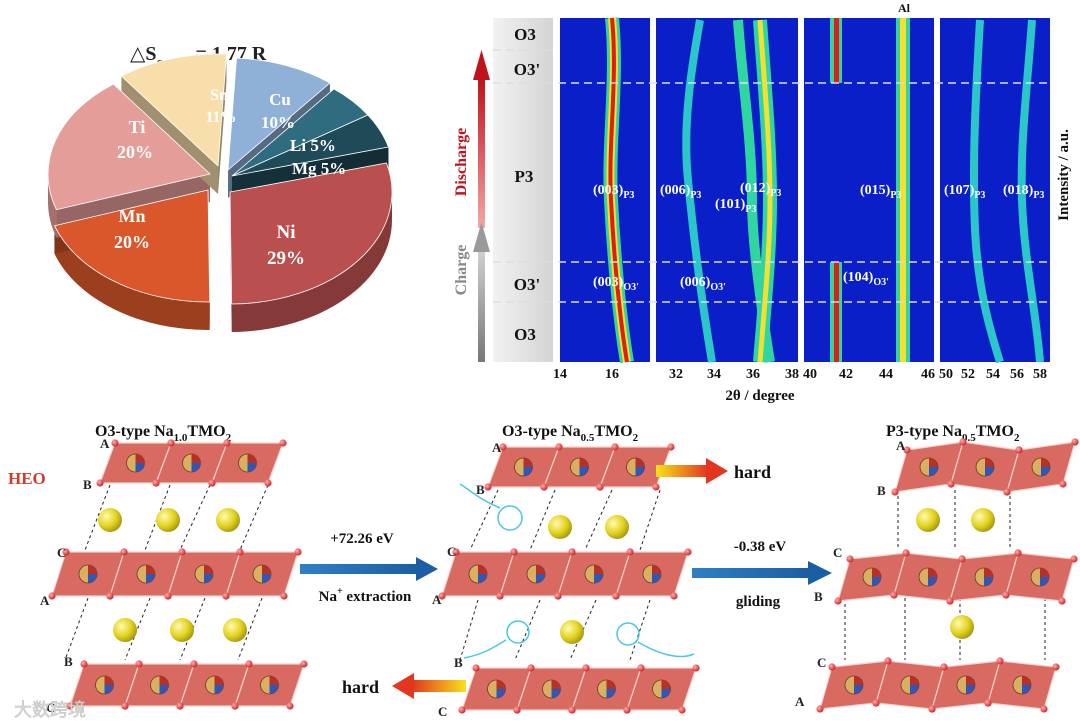 The width and height of the screenshot is (1080, 727). Describe the element at coordinates (818, 596) in the screenshot. I see `stack-right-b-mid: B` at that location.